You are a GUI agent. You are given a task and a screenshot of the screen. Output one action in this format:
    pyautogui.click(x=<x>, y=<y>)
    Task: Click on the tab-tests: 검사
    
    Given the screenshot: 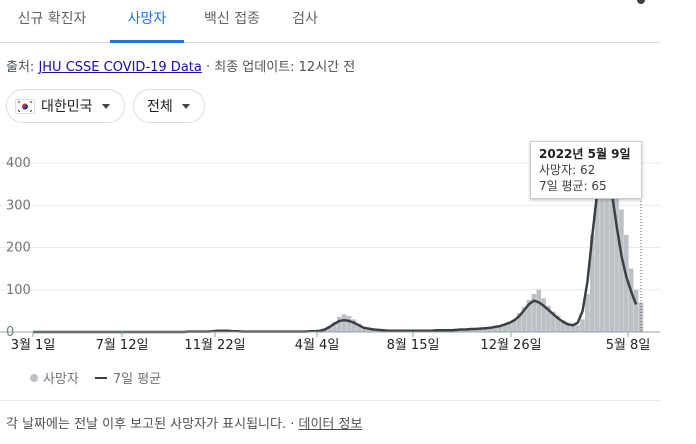 What is the action you would take?
    pyautogui.click(x=305, y=19)
    